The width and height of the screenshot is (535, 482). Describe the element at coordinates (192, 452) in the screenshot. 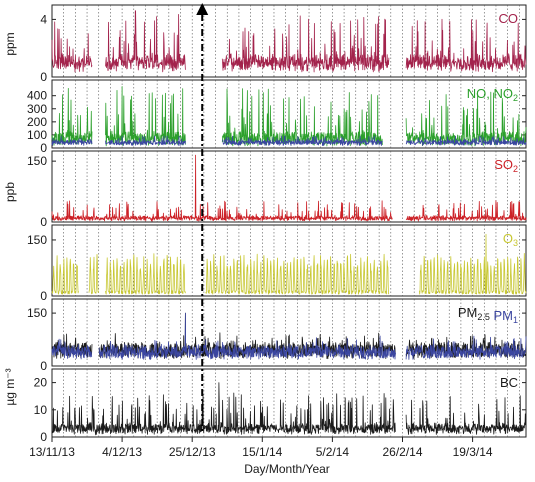

I see `x-tick-label: 25/12/13` at that location.